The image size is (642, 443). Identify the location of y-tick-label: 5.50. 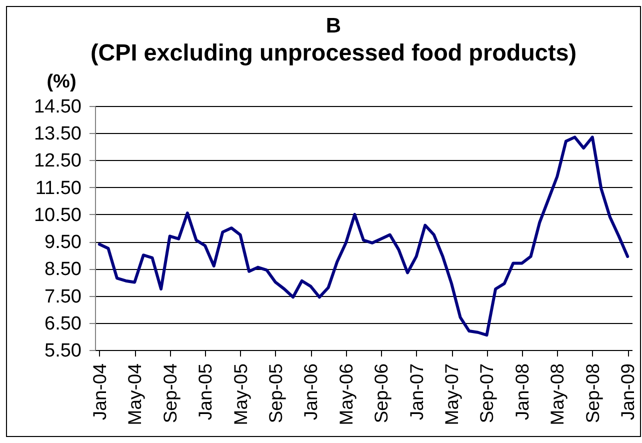
(63, 351).